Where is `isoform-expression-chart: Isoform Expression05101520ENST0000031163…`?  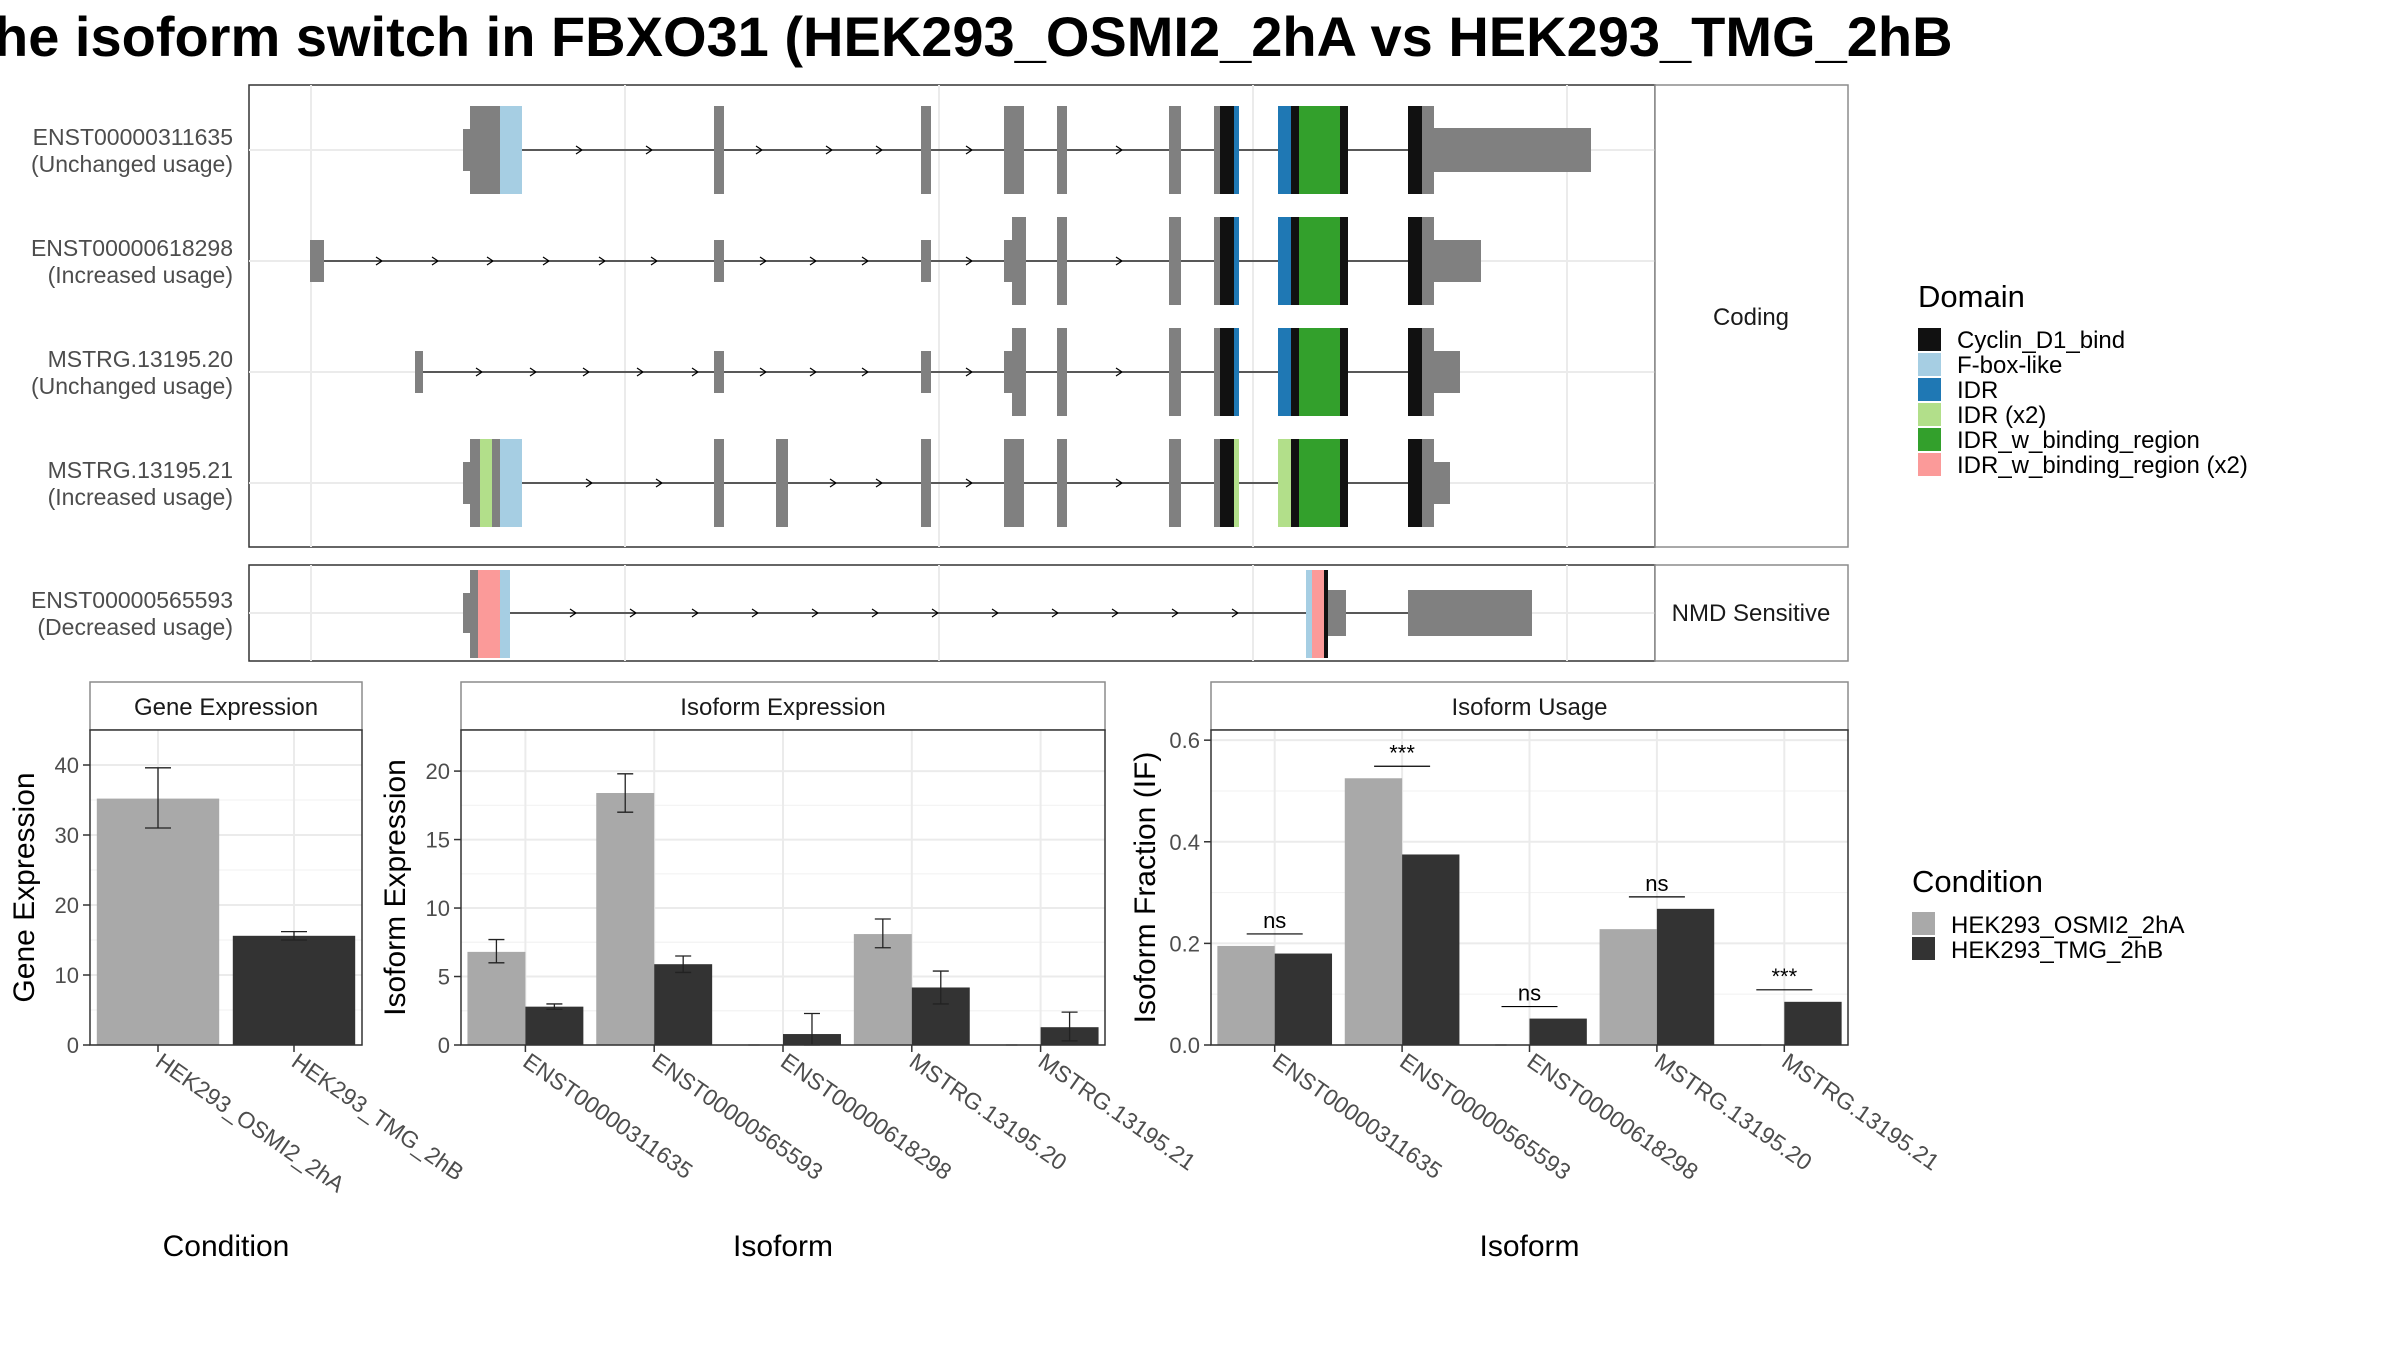 isoform-expression-chart: Isoform Expression05101520ENST0000031163… is located at coordinates (789, 972).